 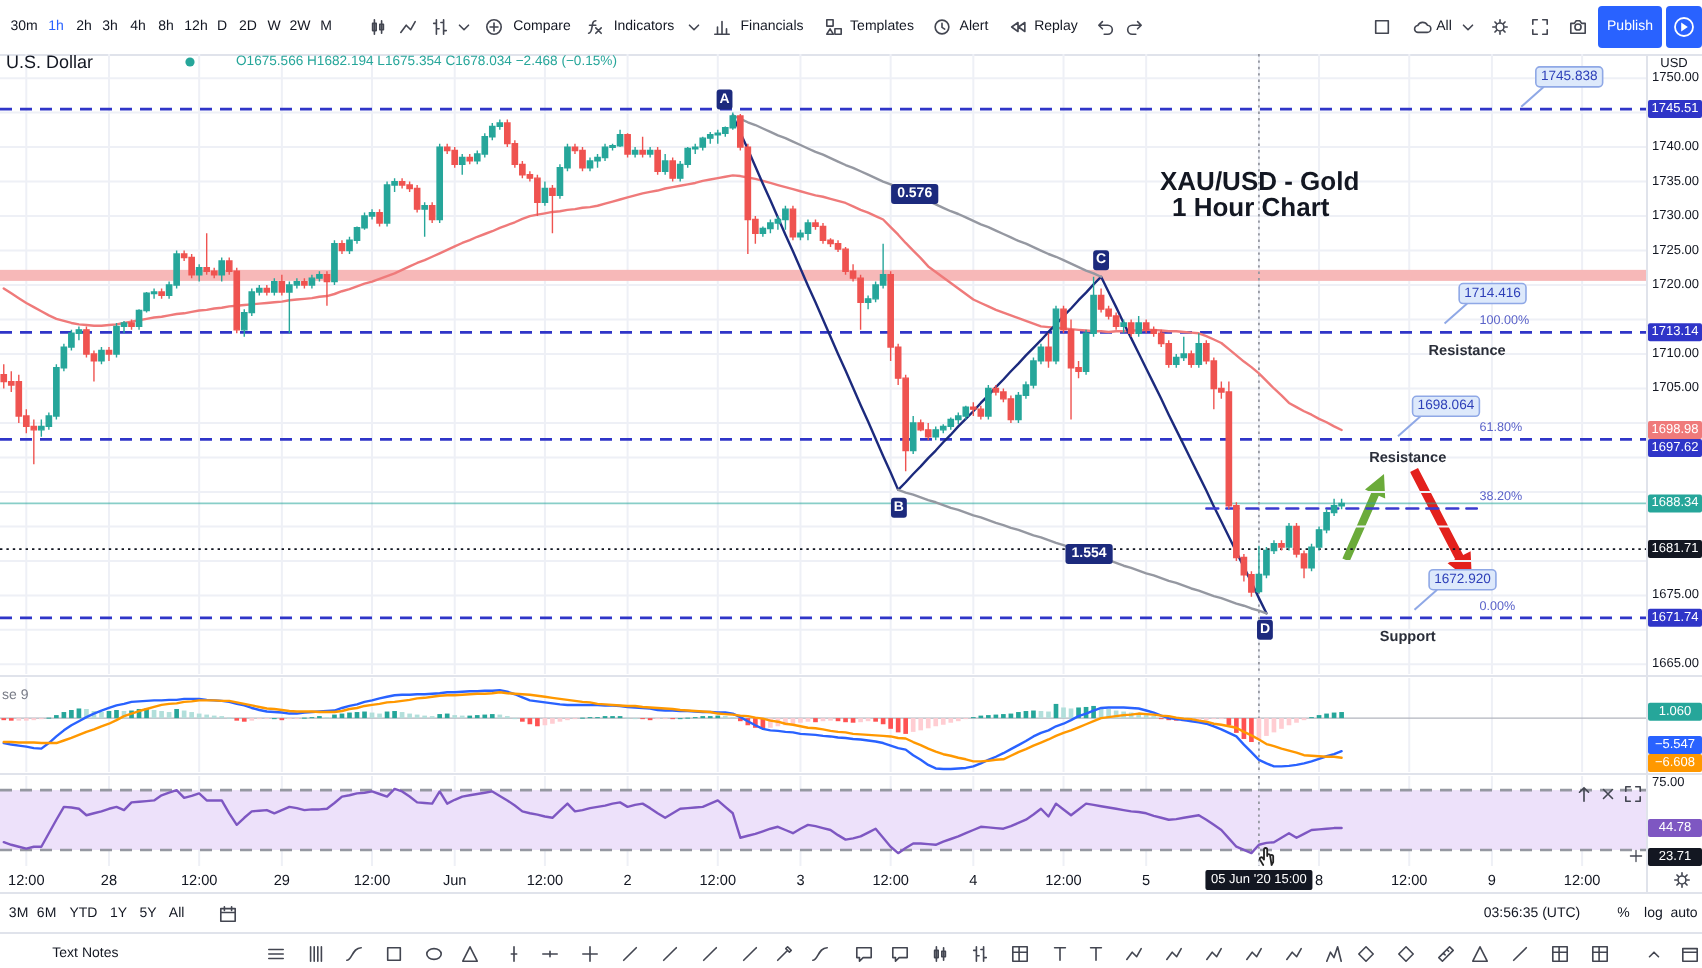 What do you see at coordinates (50, 62) in the screenshot?
I see `annotation: U.S. Dollar` at bounding box center [50, 62].